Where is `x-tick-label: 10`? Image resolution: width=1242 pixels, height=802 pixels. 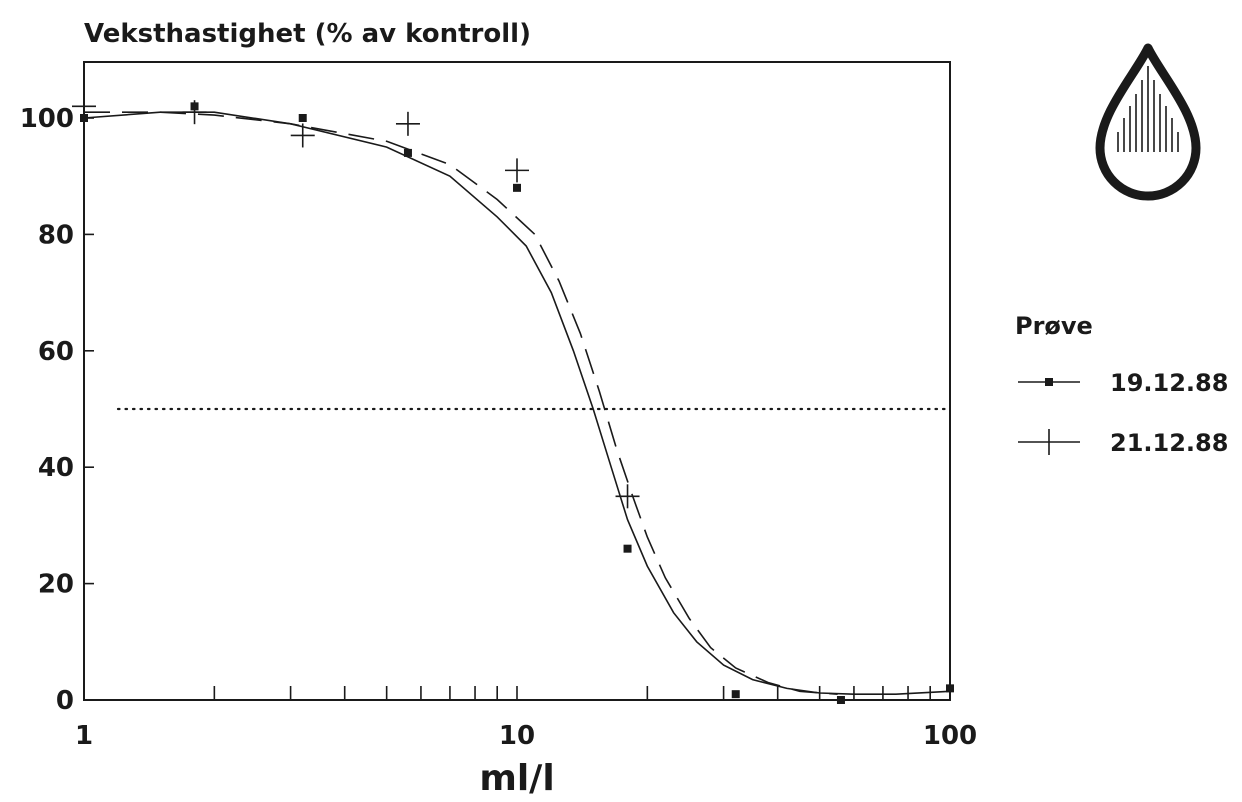
x-tick-label: 10 is located at coordinates (517, 736).